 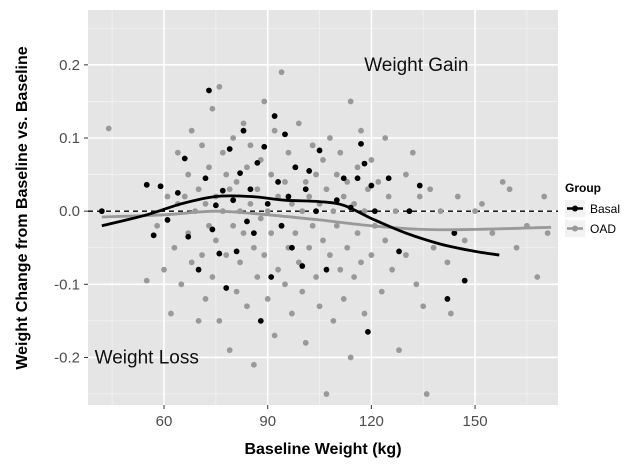 I want to click on legend-item-basal: Basal, so click(x=592, y=208).